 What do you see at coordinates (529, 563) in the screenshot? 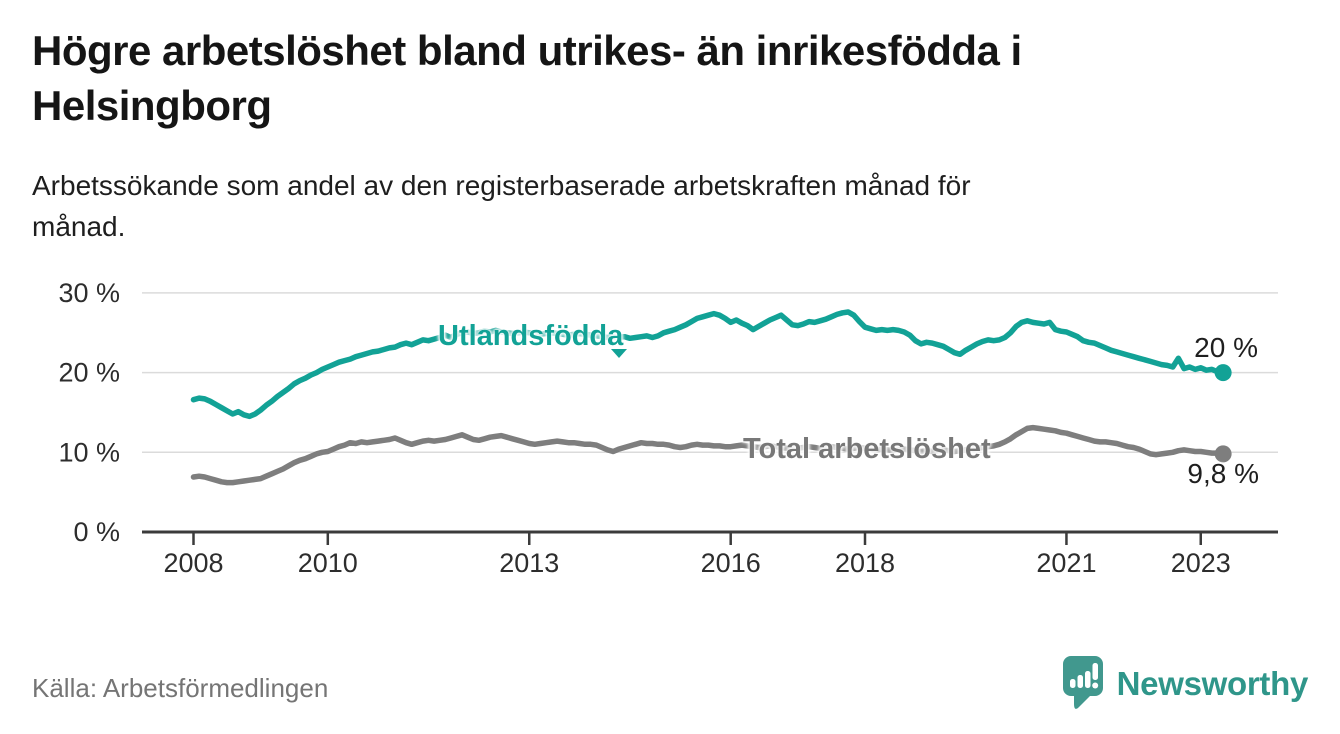
I see `x-tick-label-2013: 2013` at bounding box center [529, 563].